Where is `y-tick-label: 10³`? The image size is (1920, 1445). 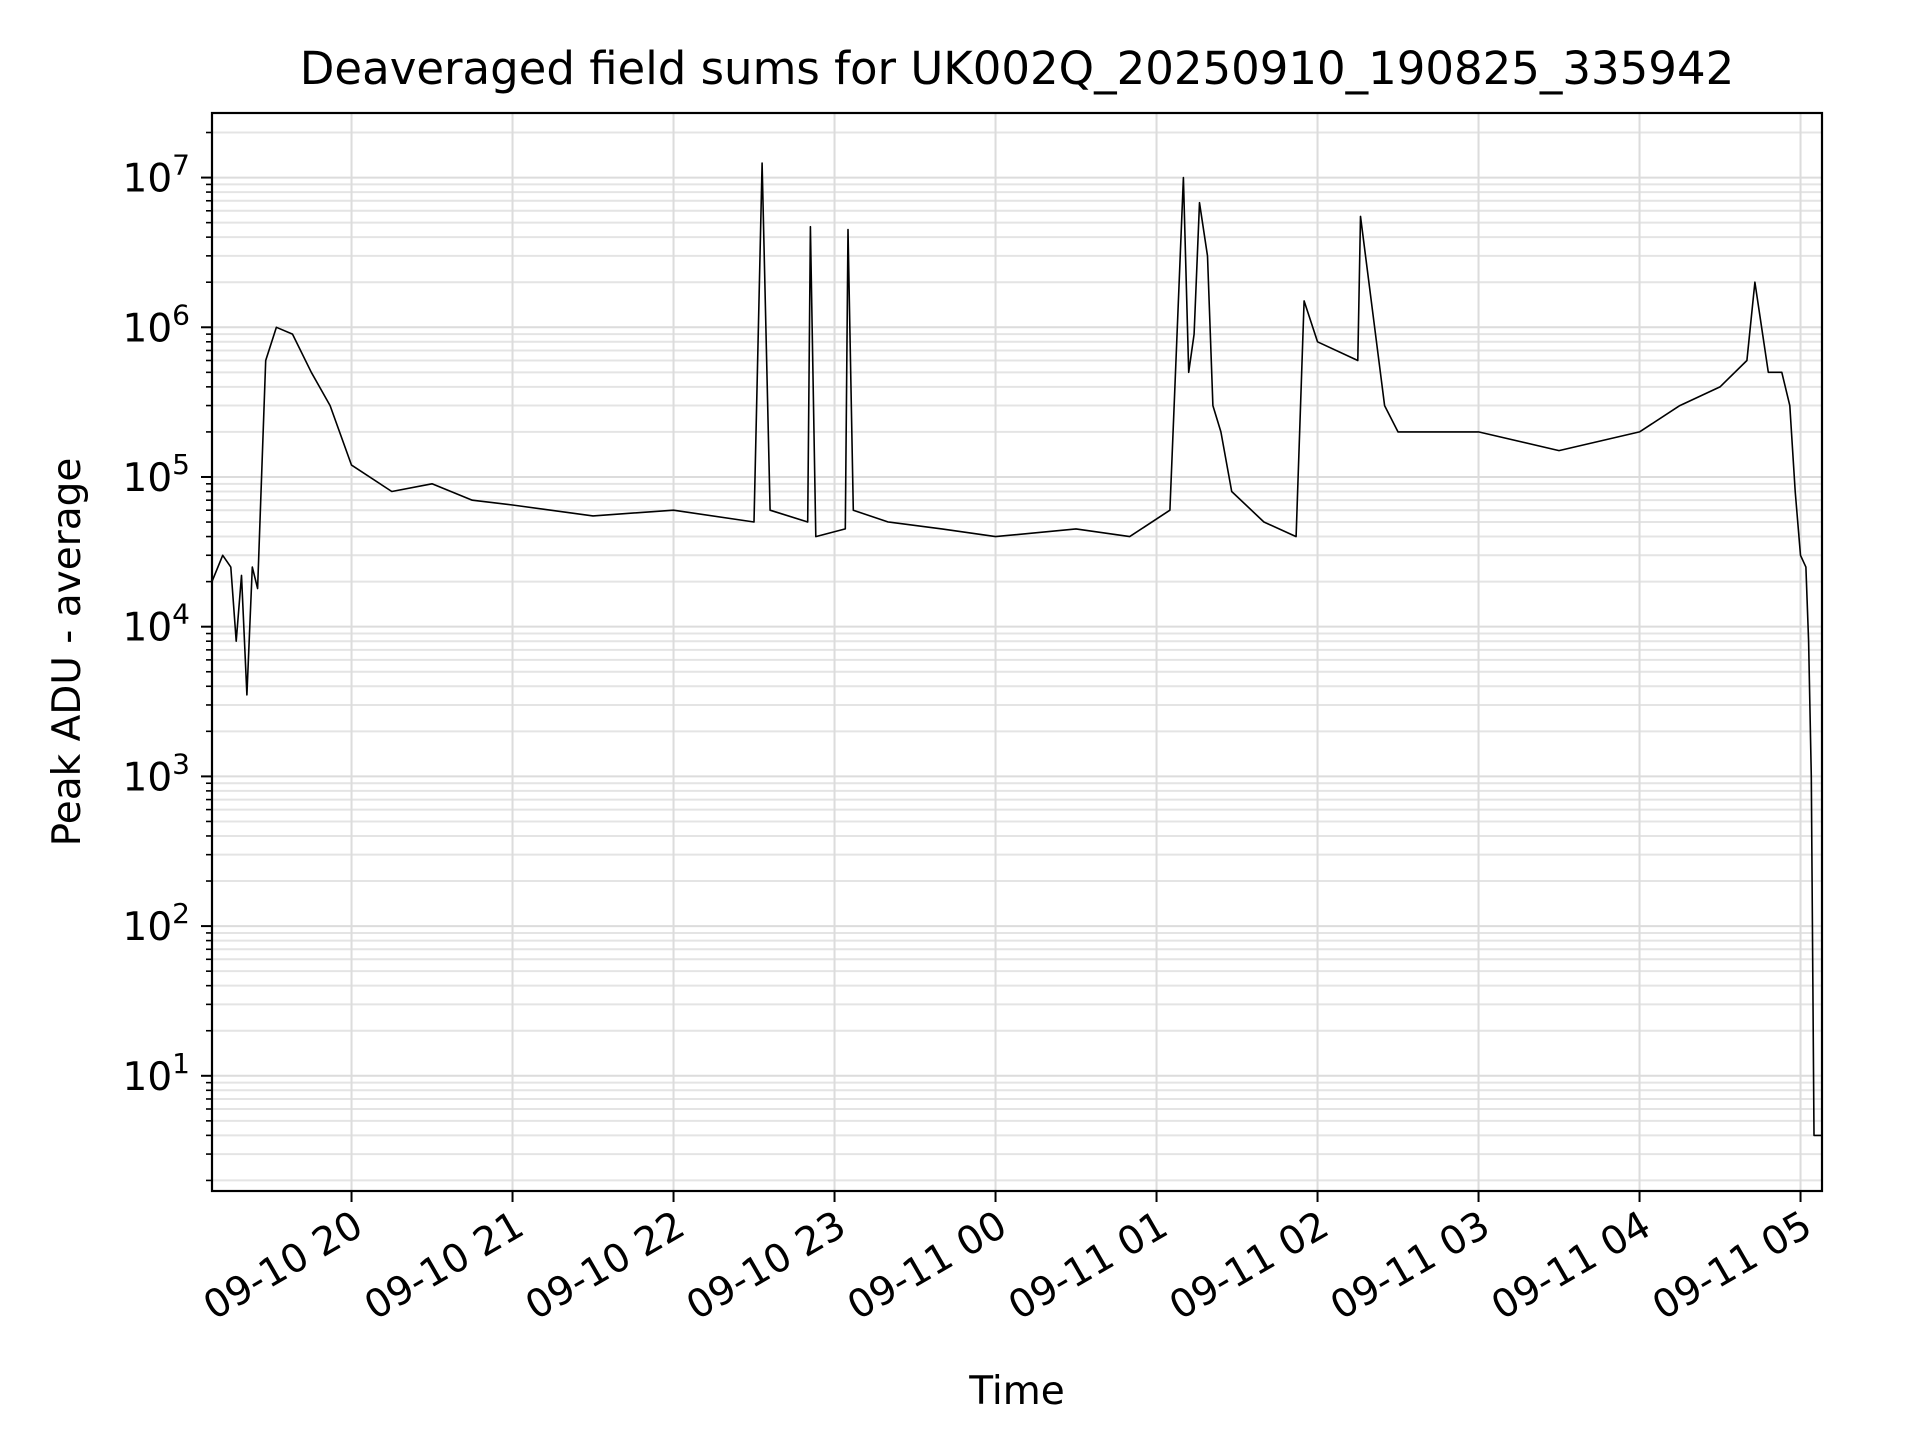 y-tick-label: 10³ is located at coordinates (156, 773).